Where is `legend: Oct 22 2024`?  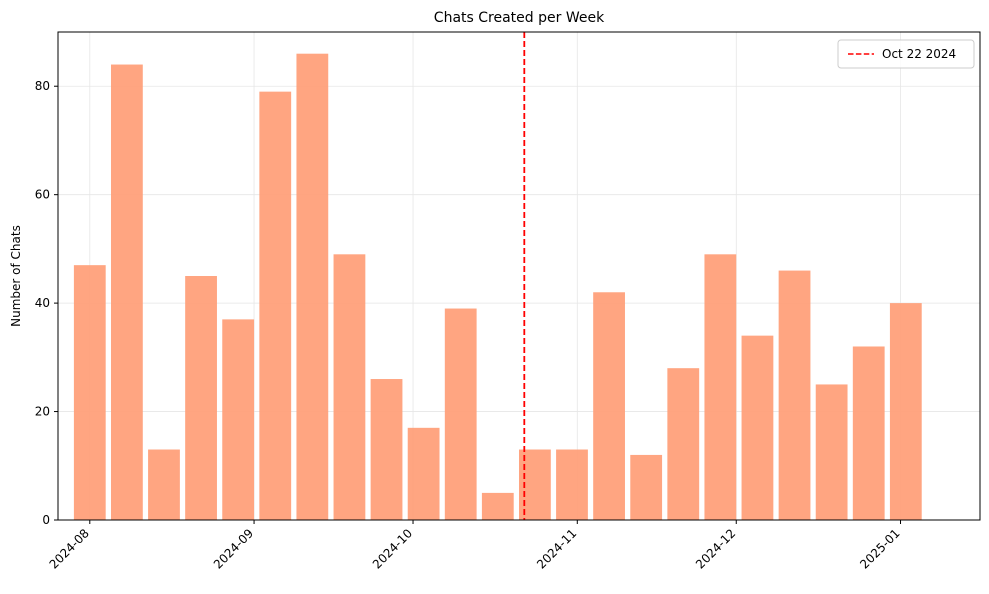
legend: Oct 22 2024 is located at coordinates (906, 54).